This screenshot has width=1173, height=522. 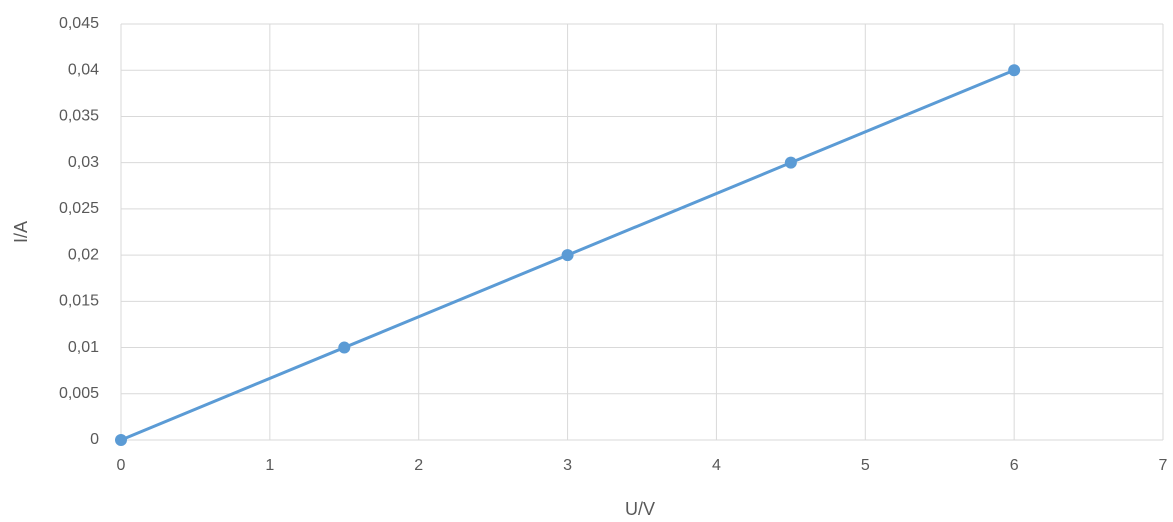 What do you see at coordinates (716, 465) in the screenshot?
I see `x-tick-label: 4` at bounding box center [716, 465].